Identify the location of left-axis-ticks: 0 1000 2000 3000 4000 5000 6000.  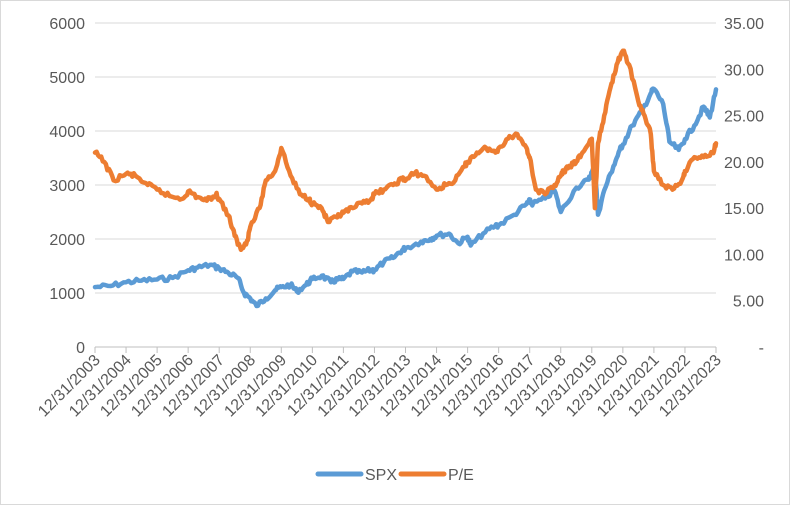
(67, 186).